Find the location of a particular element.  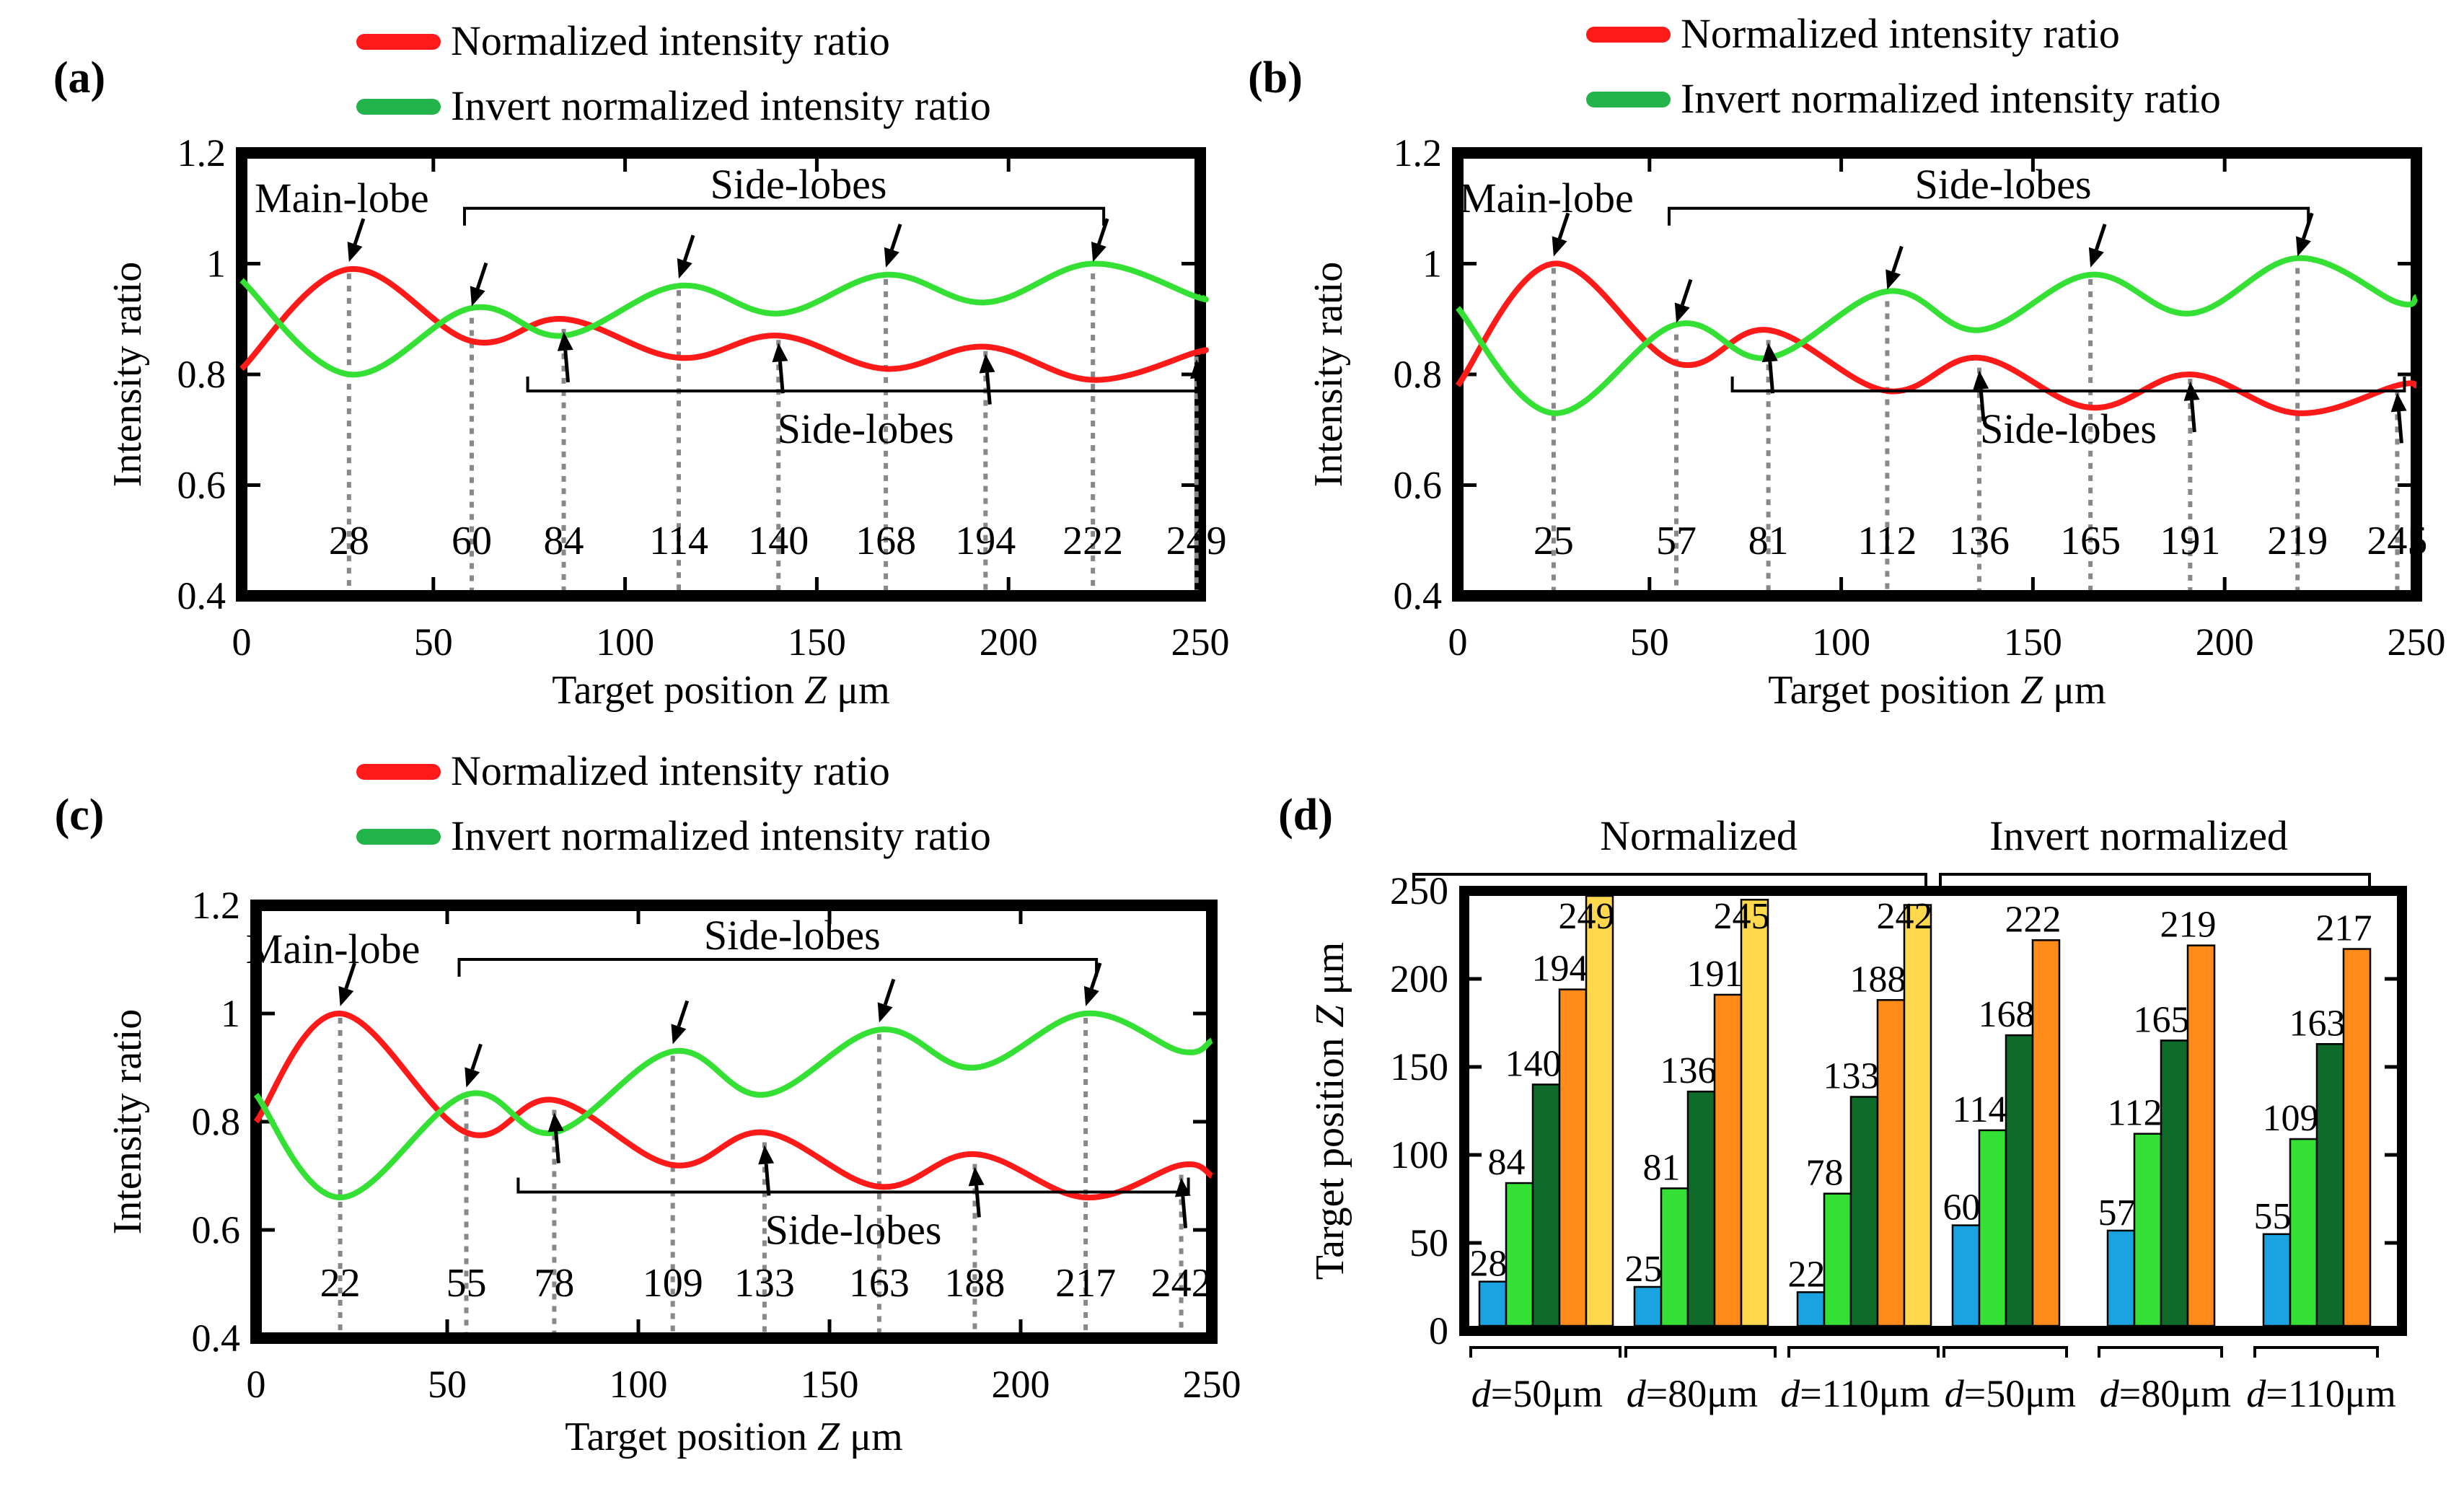

peak-value-label: 84 is located at coordinates (564, 541).